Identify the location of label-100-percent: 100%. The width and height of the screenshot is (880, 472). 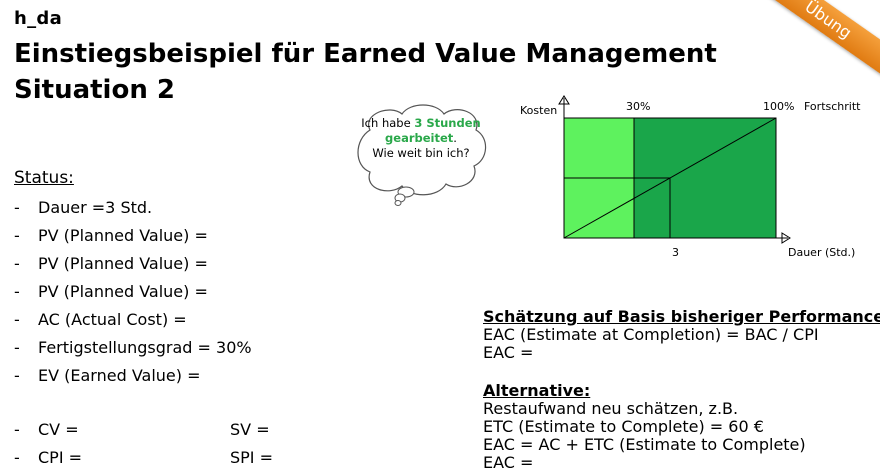
(778, 106).